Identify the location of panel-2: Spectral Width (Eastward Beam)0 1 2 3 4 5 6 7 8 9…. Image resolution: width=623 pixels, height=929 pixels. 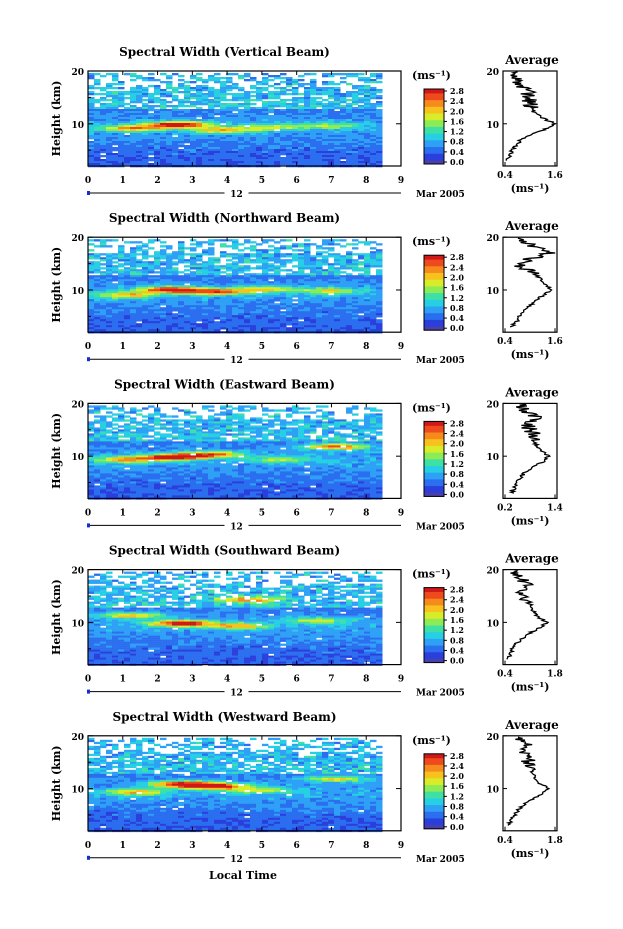
(306, 454).